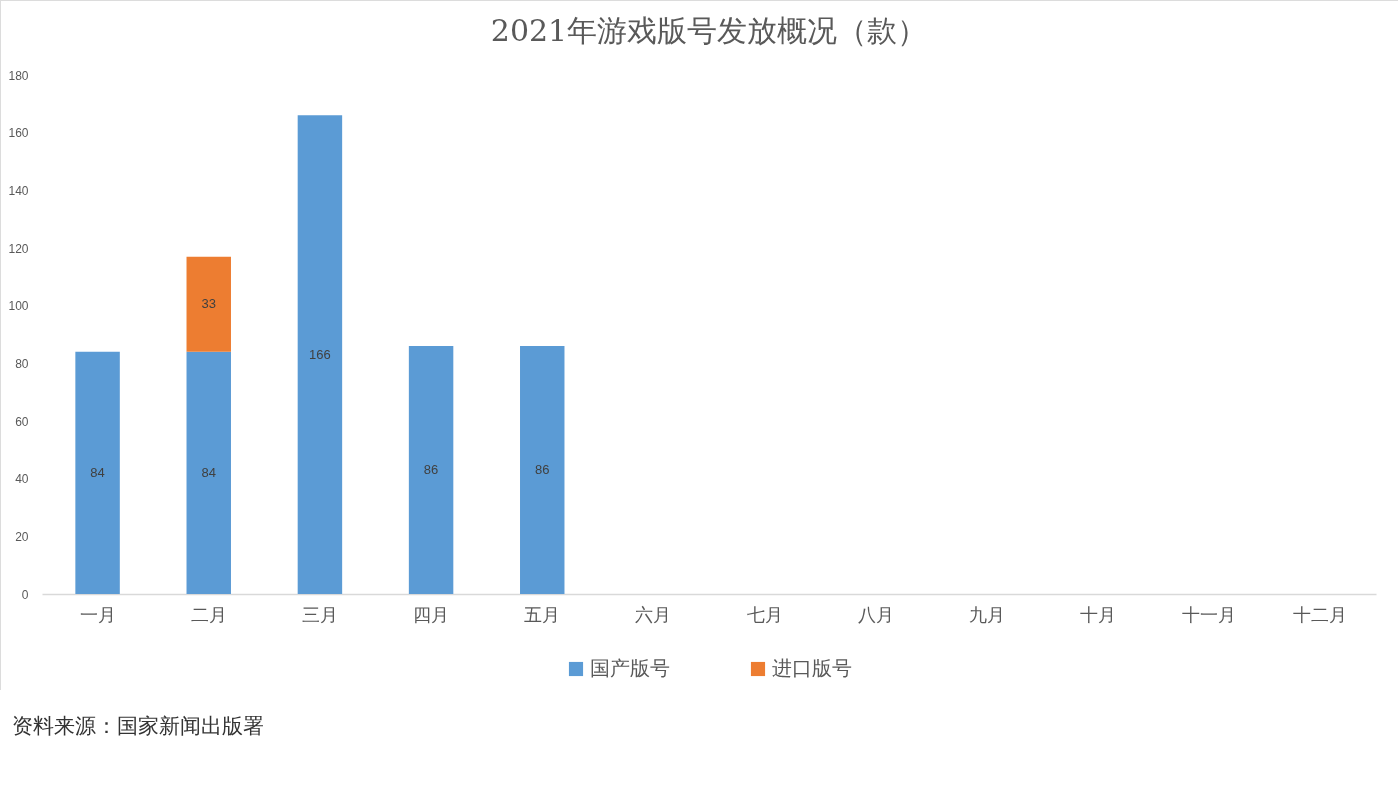 The width and height of the screenshot is (1400, 788). I want to click on chart-title: 2021年游戏版号发放概况（款）, so click(709, 30).